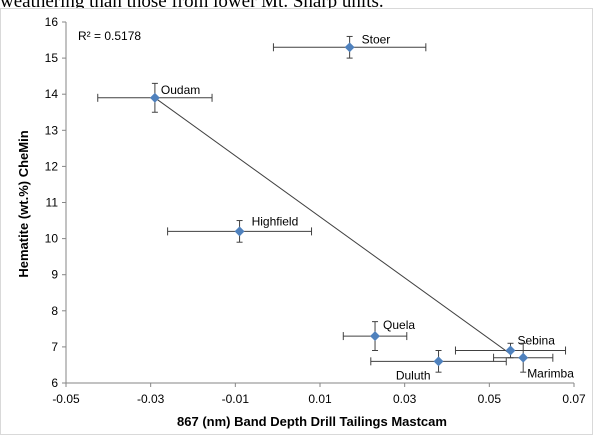  What do you see at coordinates (52, 130) in the screenshot?
I see `y-tick-label: 13` at bounding box center [52, 130].